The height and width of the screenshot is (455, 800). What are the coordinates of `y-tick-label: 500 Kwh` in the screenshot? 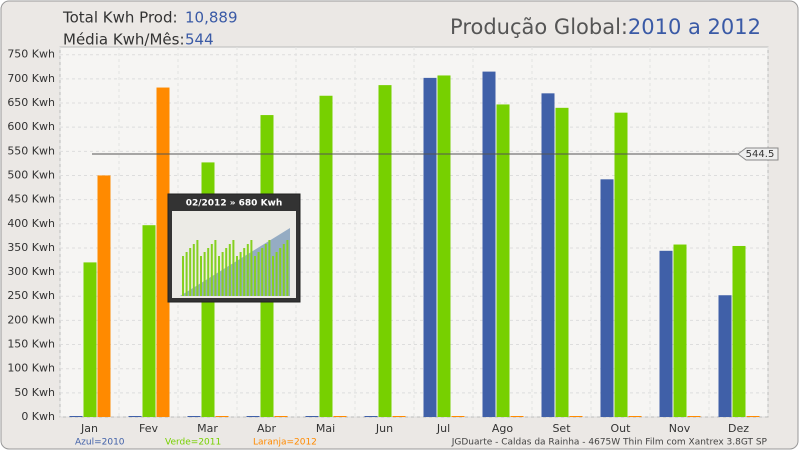 It's located at (31, 174).